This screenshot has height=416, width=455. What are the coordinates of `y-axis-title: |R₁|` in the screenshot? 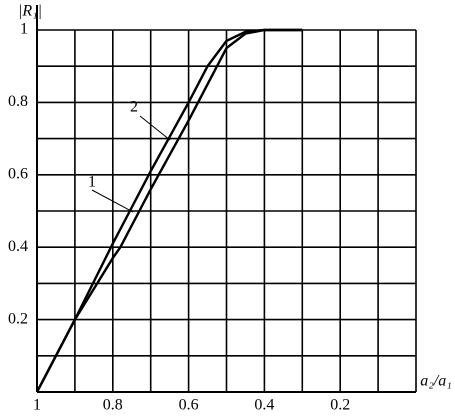 It's located at (30, 11).